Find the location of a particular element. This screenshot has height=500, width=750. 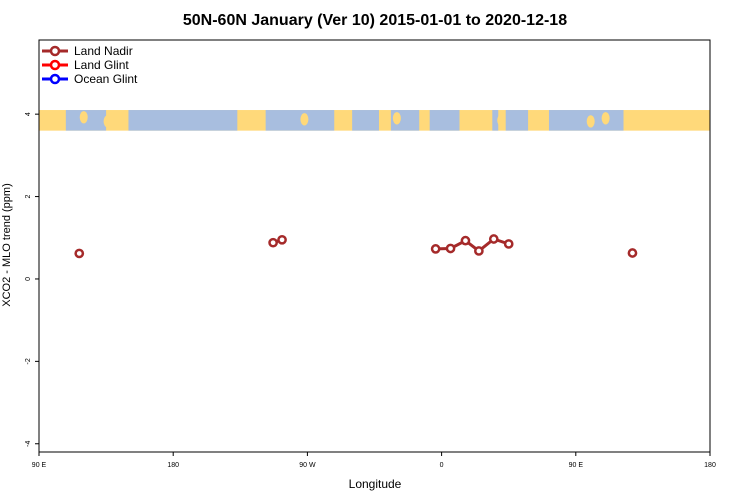

x-tick-label: 0 is located at coordinates (442, 465).